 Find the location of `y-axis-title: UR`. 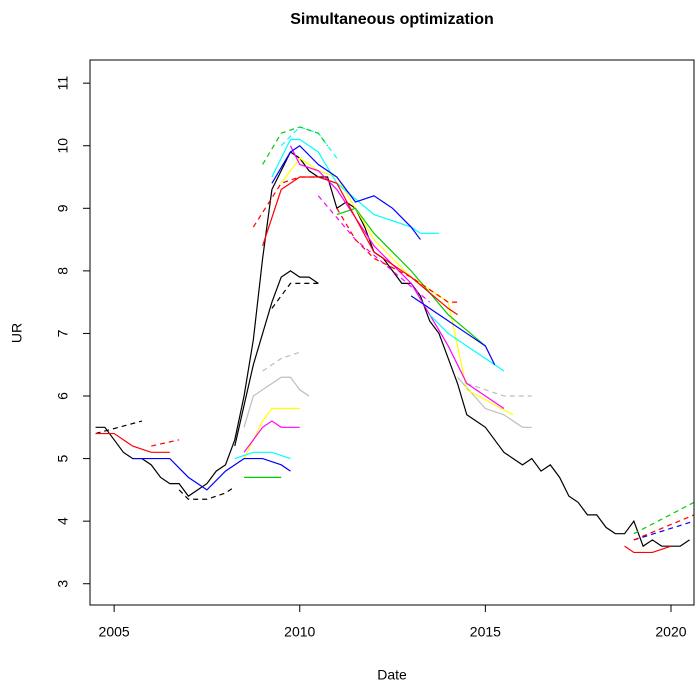

y-axis-title: UR is located at coordinates (17, 333).